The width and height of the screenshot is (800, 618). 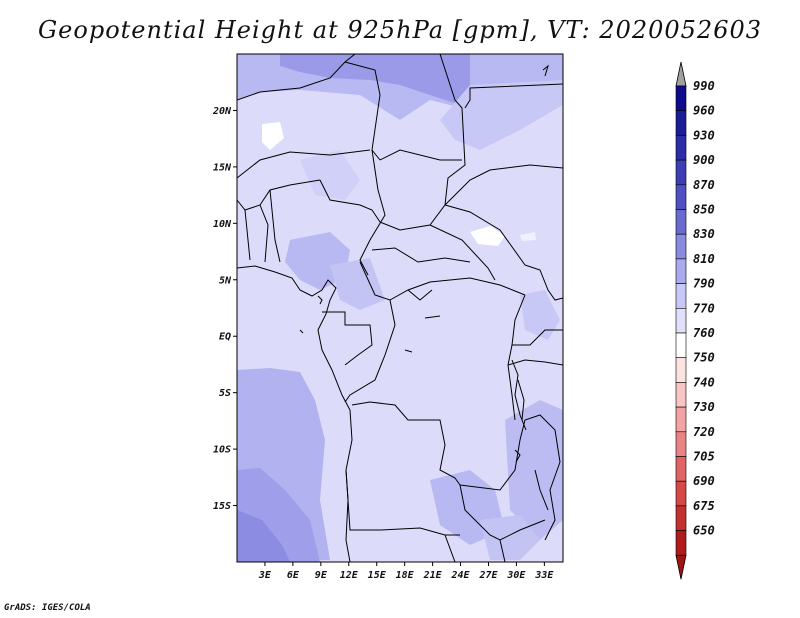 I want to click on lon-tick-label: 6E, so click(x=293, y=575).